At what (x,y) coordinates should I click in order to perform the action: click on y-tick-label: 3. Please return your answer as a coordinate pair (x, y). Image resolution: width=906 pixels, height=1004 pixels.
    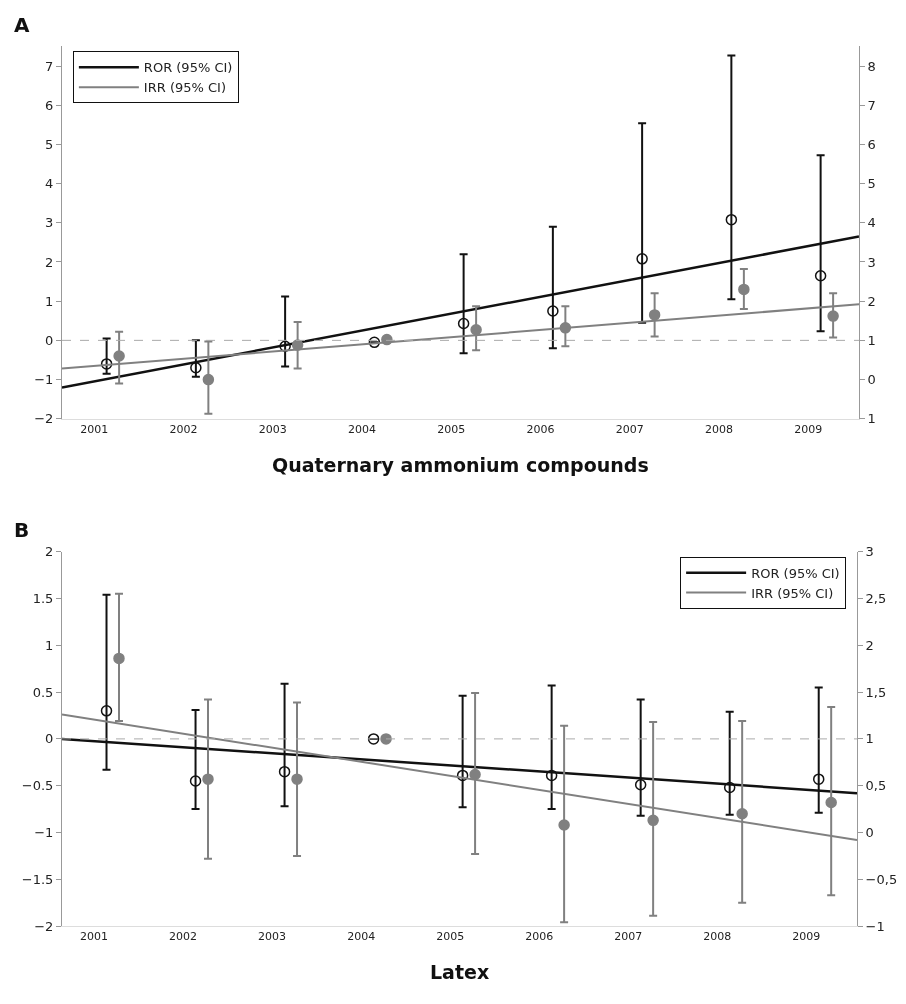
    Looking at the image, I should click on (49, 223).